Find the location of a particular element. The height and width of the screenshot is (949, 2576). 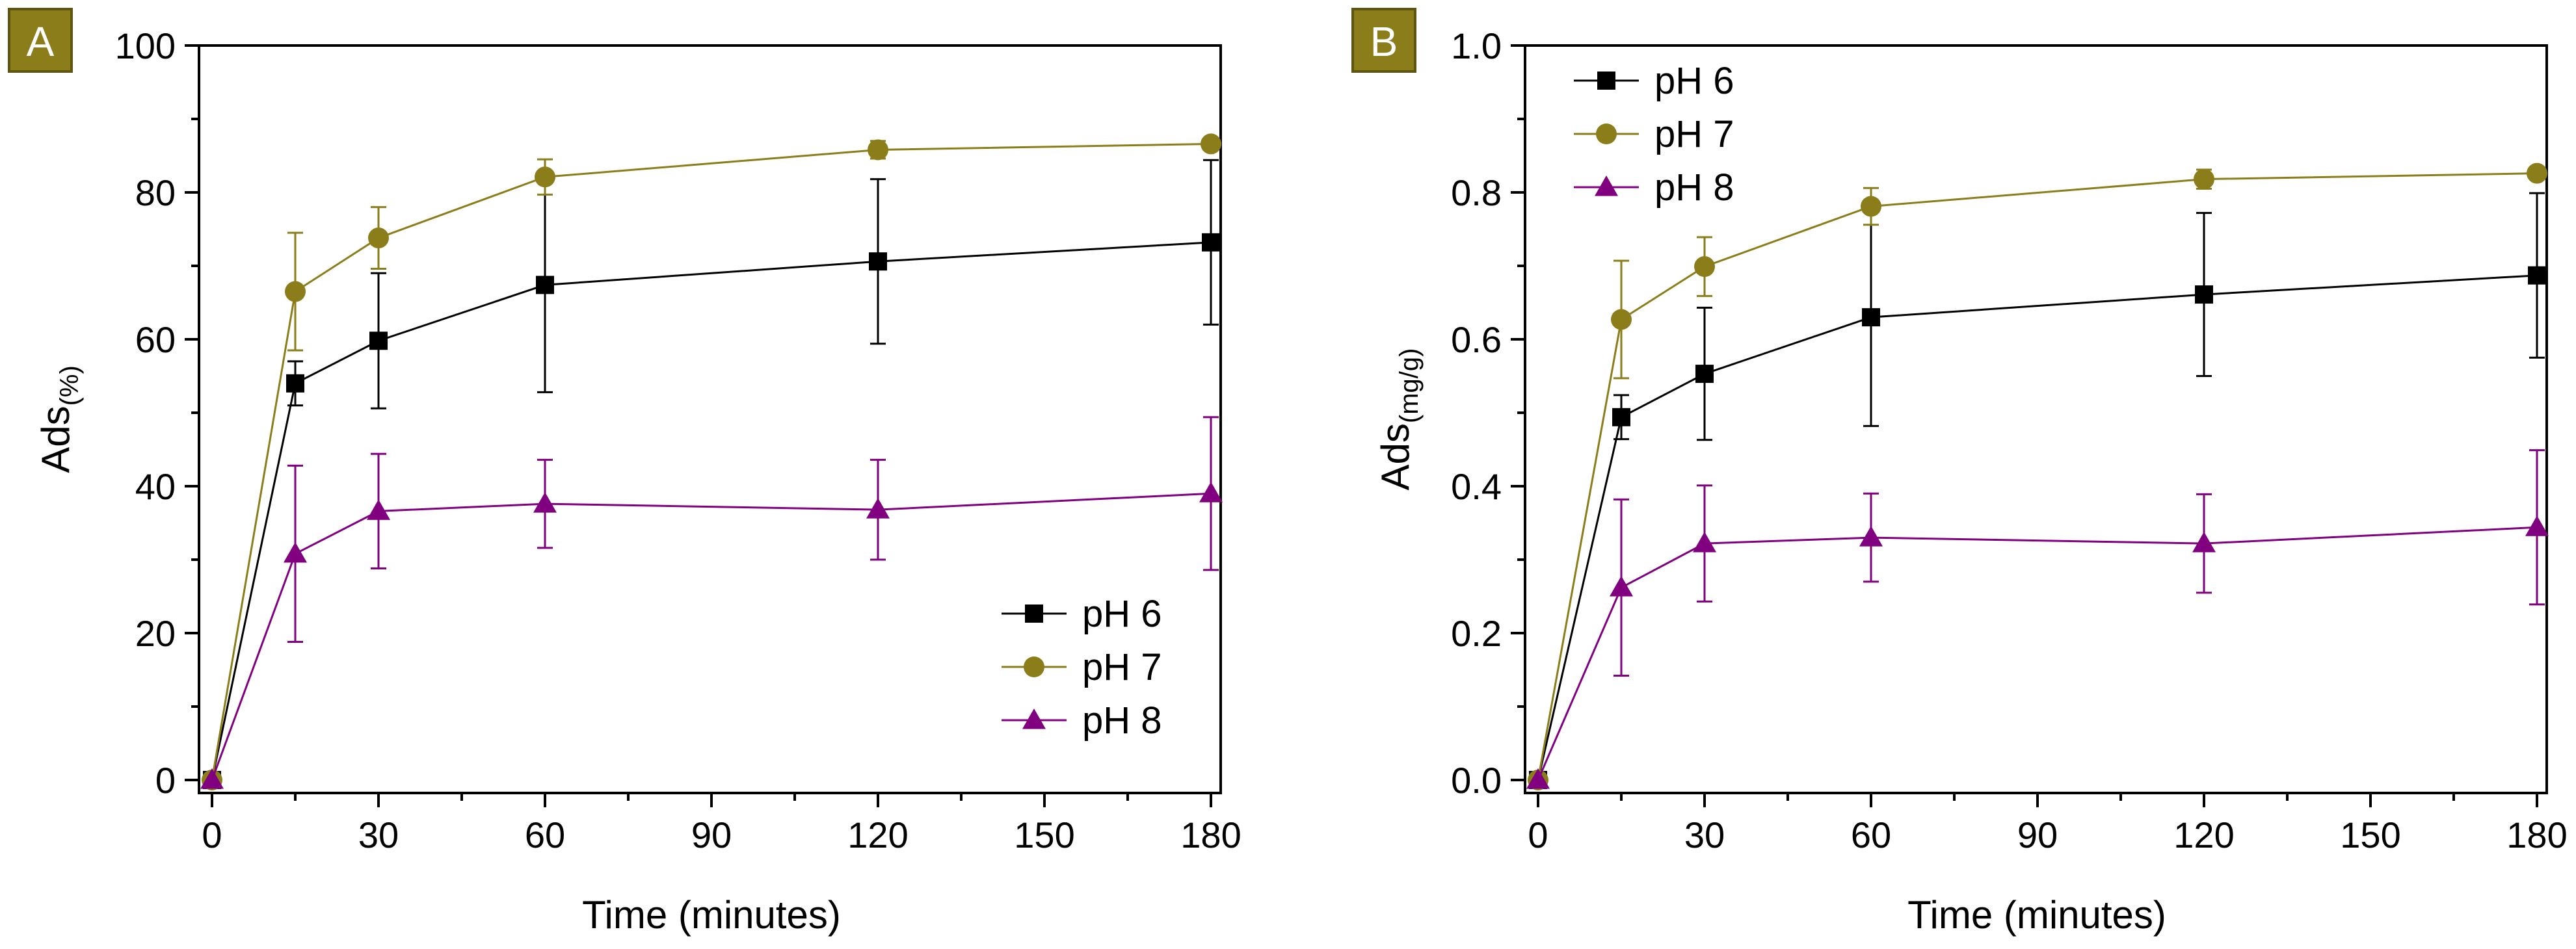

panel-b-y-tick-label: 0.6 is located at coordinates (1476, 340).